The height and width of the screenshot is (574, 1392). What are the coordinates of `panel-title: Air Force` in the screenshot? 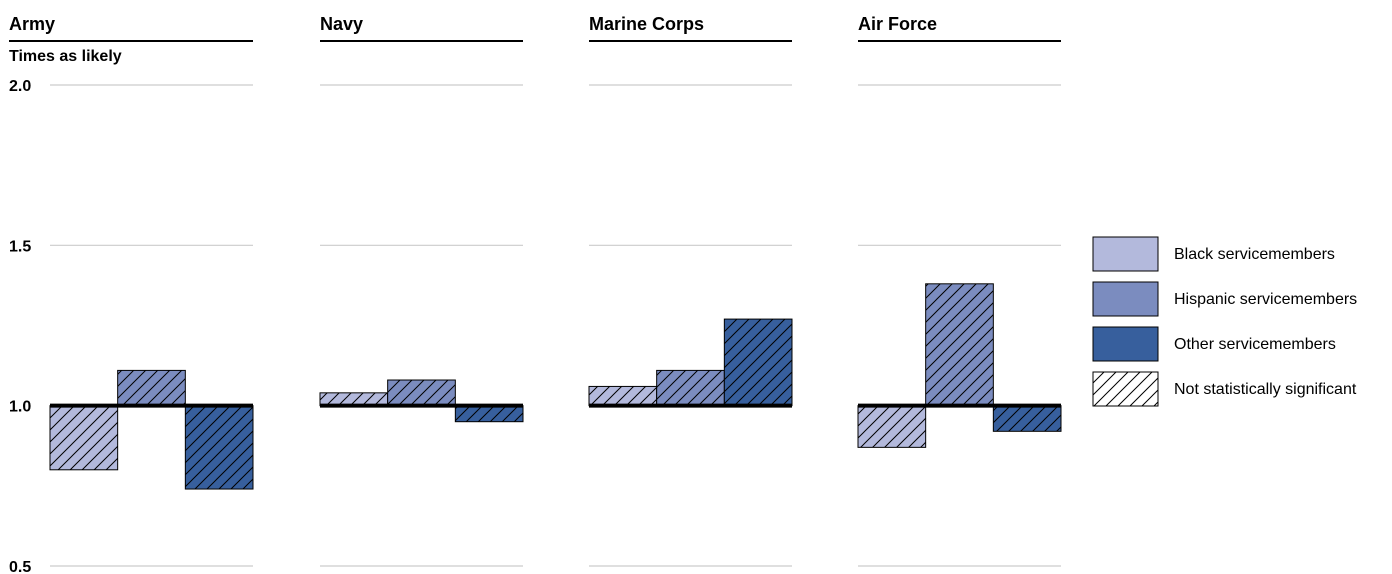 It's located at (897, 24).